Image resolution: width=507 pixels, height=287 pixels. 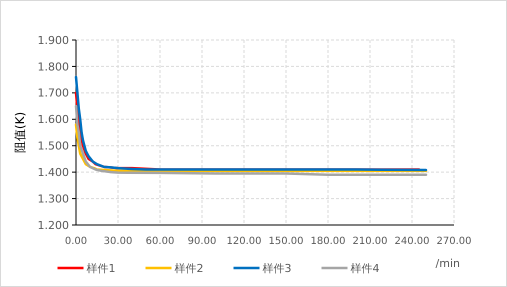 I want to click on y-axis-title: 阻值(K), so click(x=20, y=133).